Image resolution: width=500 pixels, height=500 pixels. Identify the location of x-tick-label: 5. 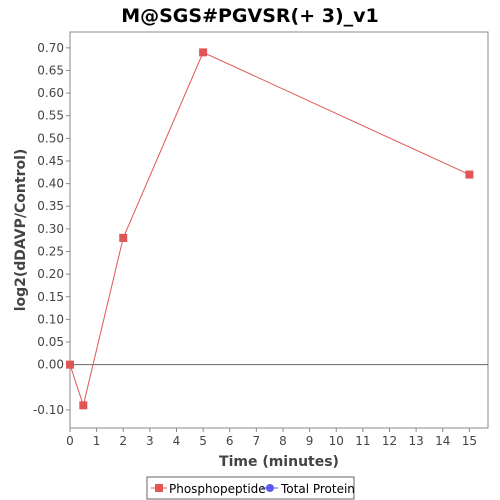
(203, 441).